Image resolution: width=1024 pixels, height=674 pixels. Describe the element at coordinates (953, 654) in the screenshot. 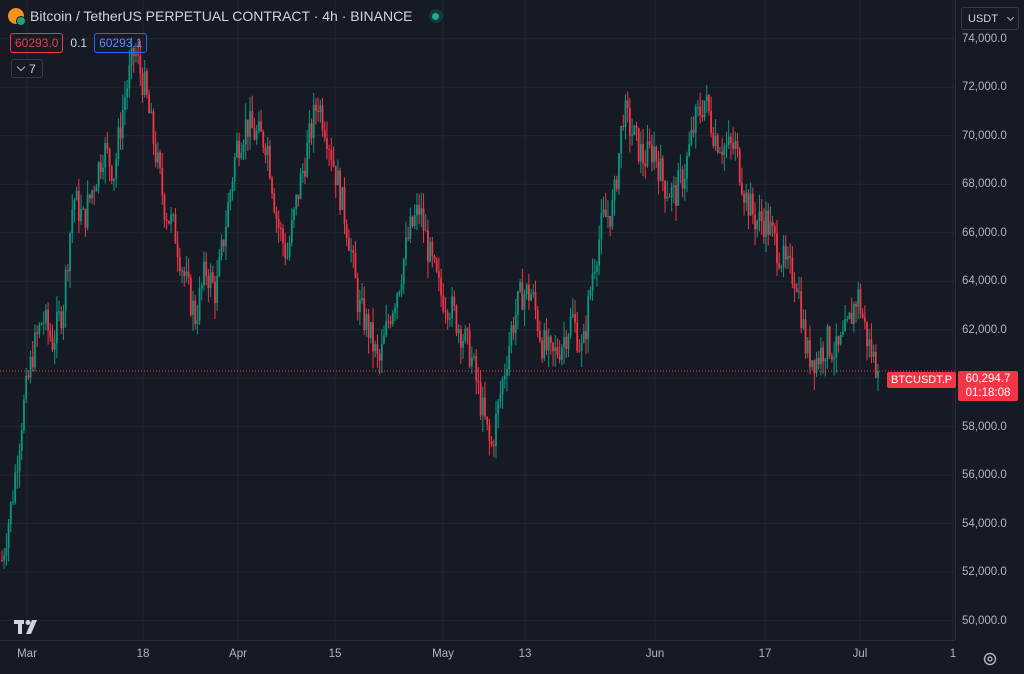

I see `time-axis-label: 1` at that location.